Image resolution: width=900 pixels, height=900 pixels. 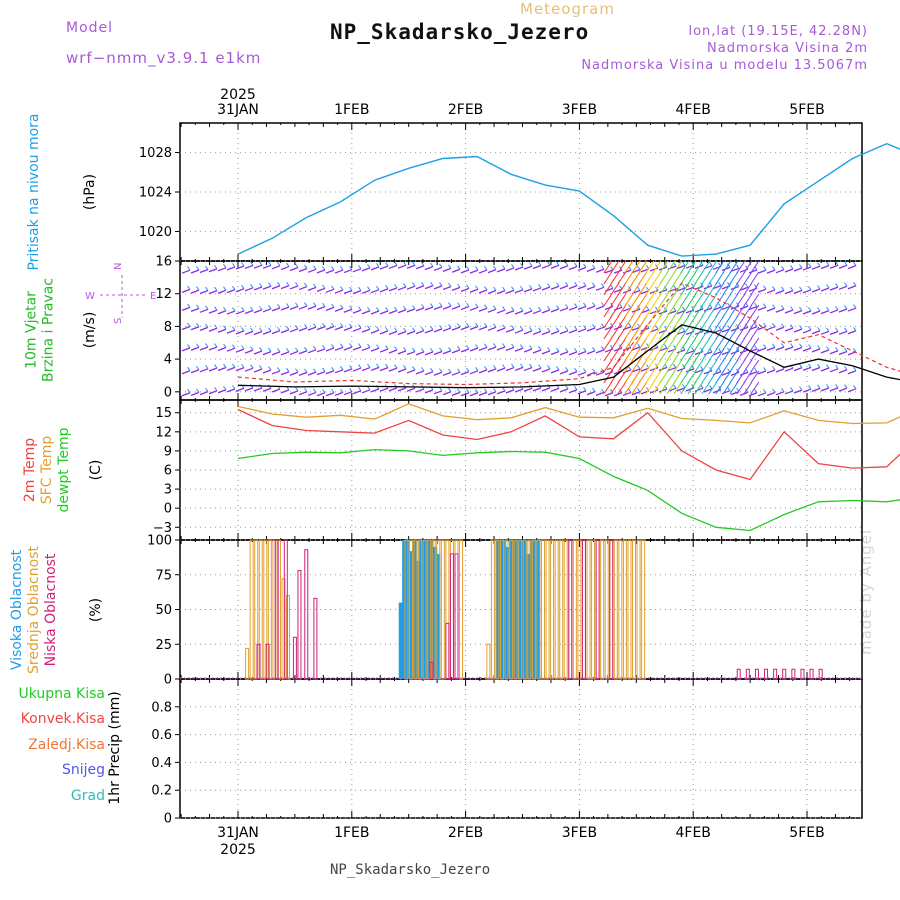 What do you see at coordinates (806, 833) in the screenshot?
I see `x-tick-label-bottom: 5FEB` at bounding box center [806, 833].